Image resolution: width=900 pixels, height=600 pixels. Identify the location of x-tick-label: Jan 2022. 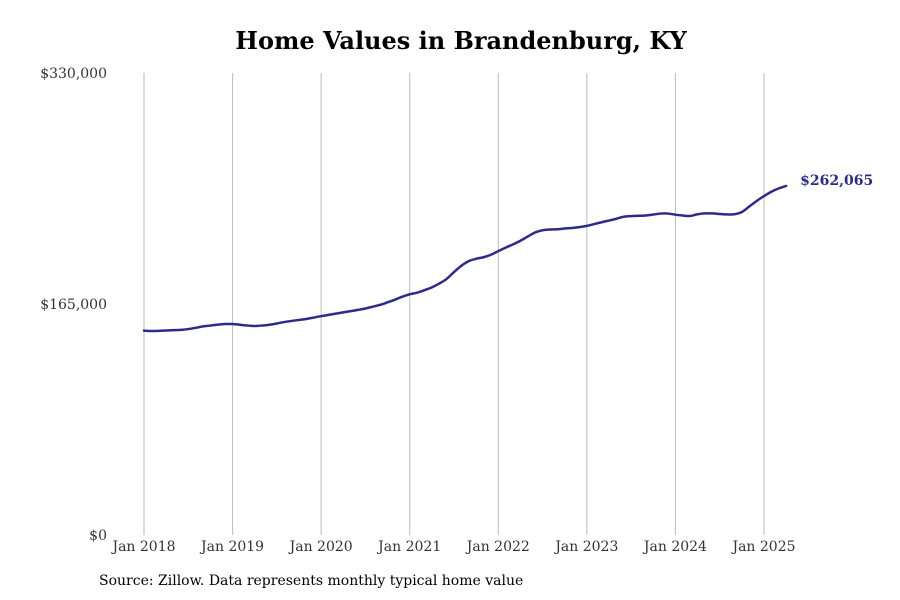
(497, 547).